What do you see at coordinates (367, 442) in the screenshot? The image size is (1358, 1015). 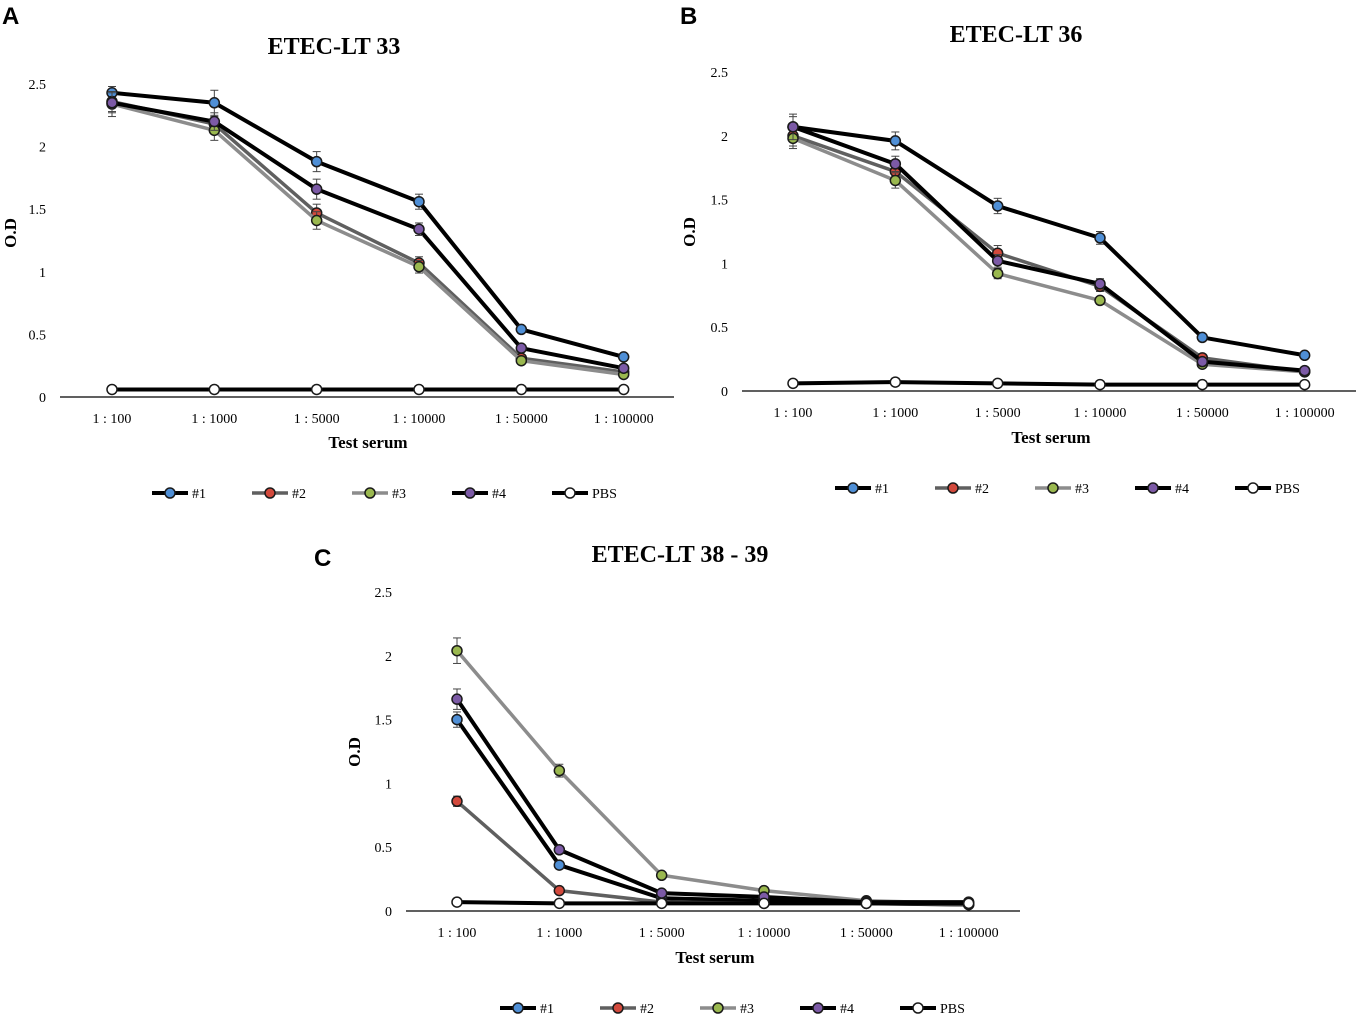 I see `x-axis-title-a: Test serum` at bounding box center [367, 442].